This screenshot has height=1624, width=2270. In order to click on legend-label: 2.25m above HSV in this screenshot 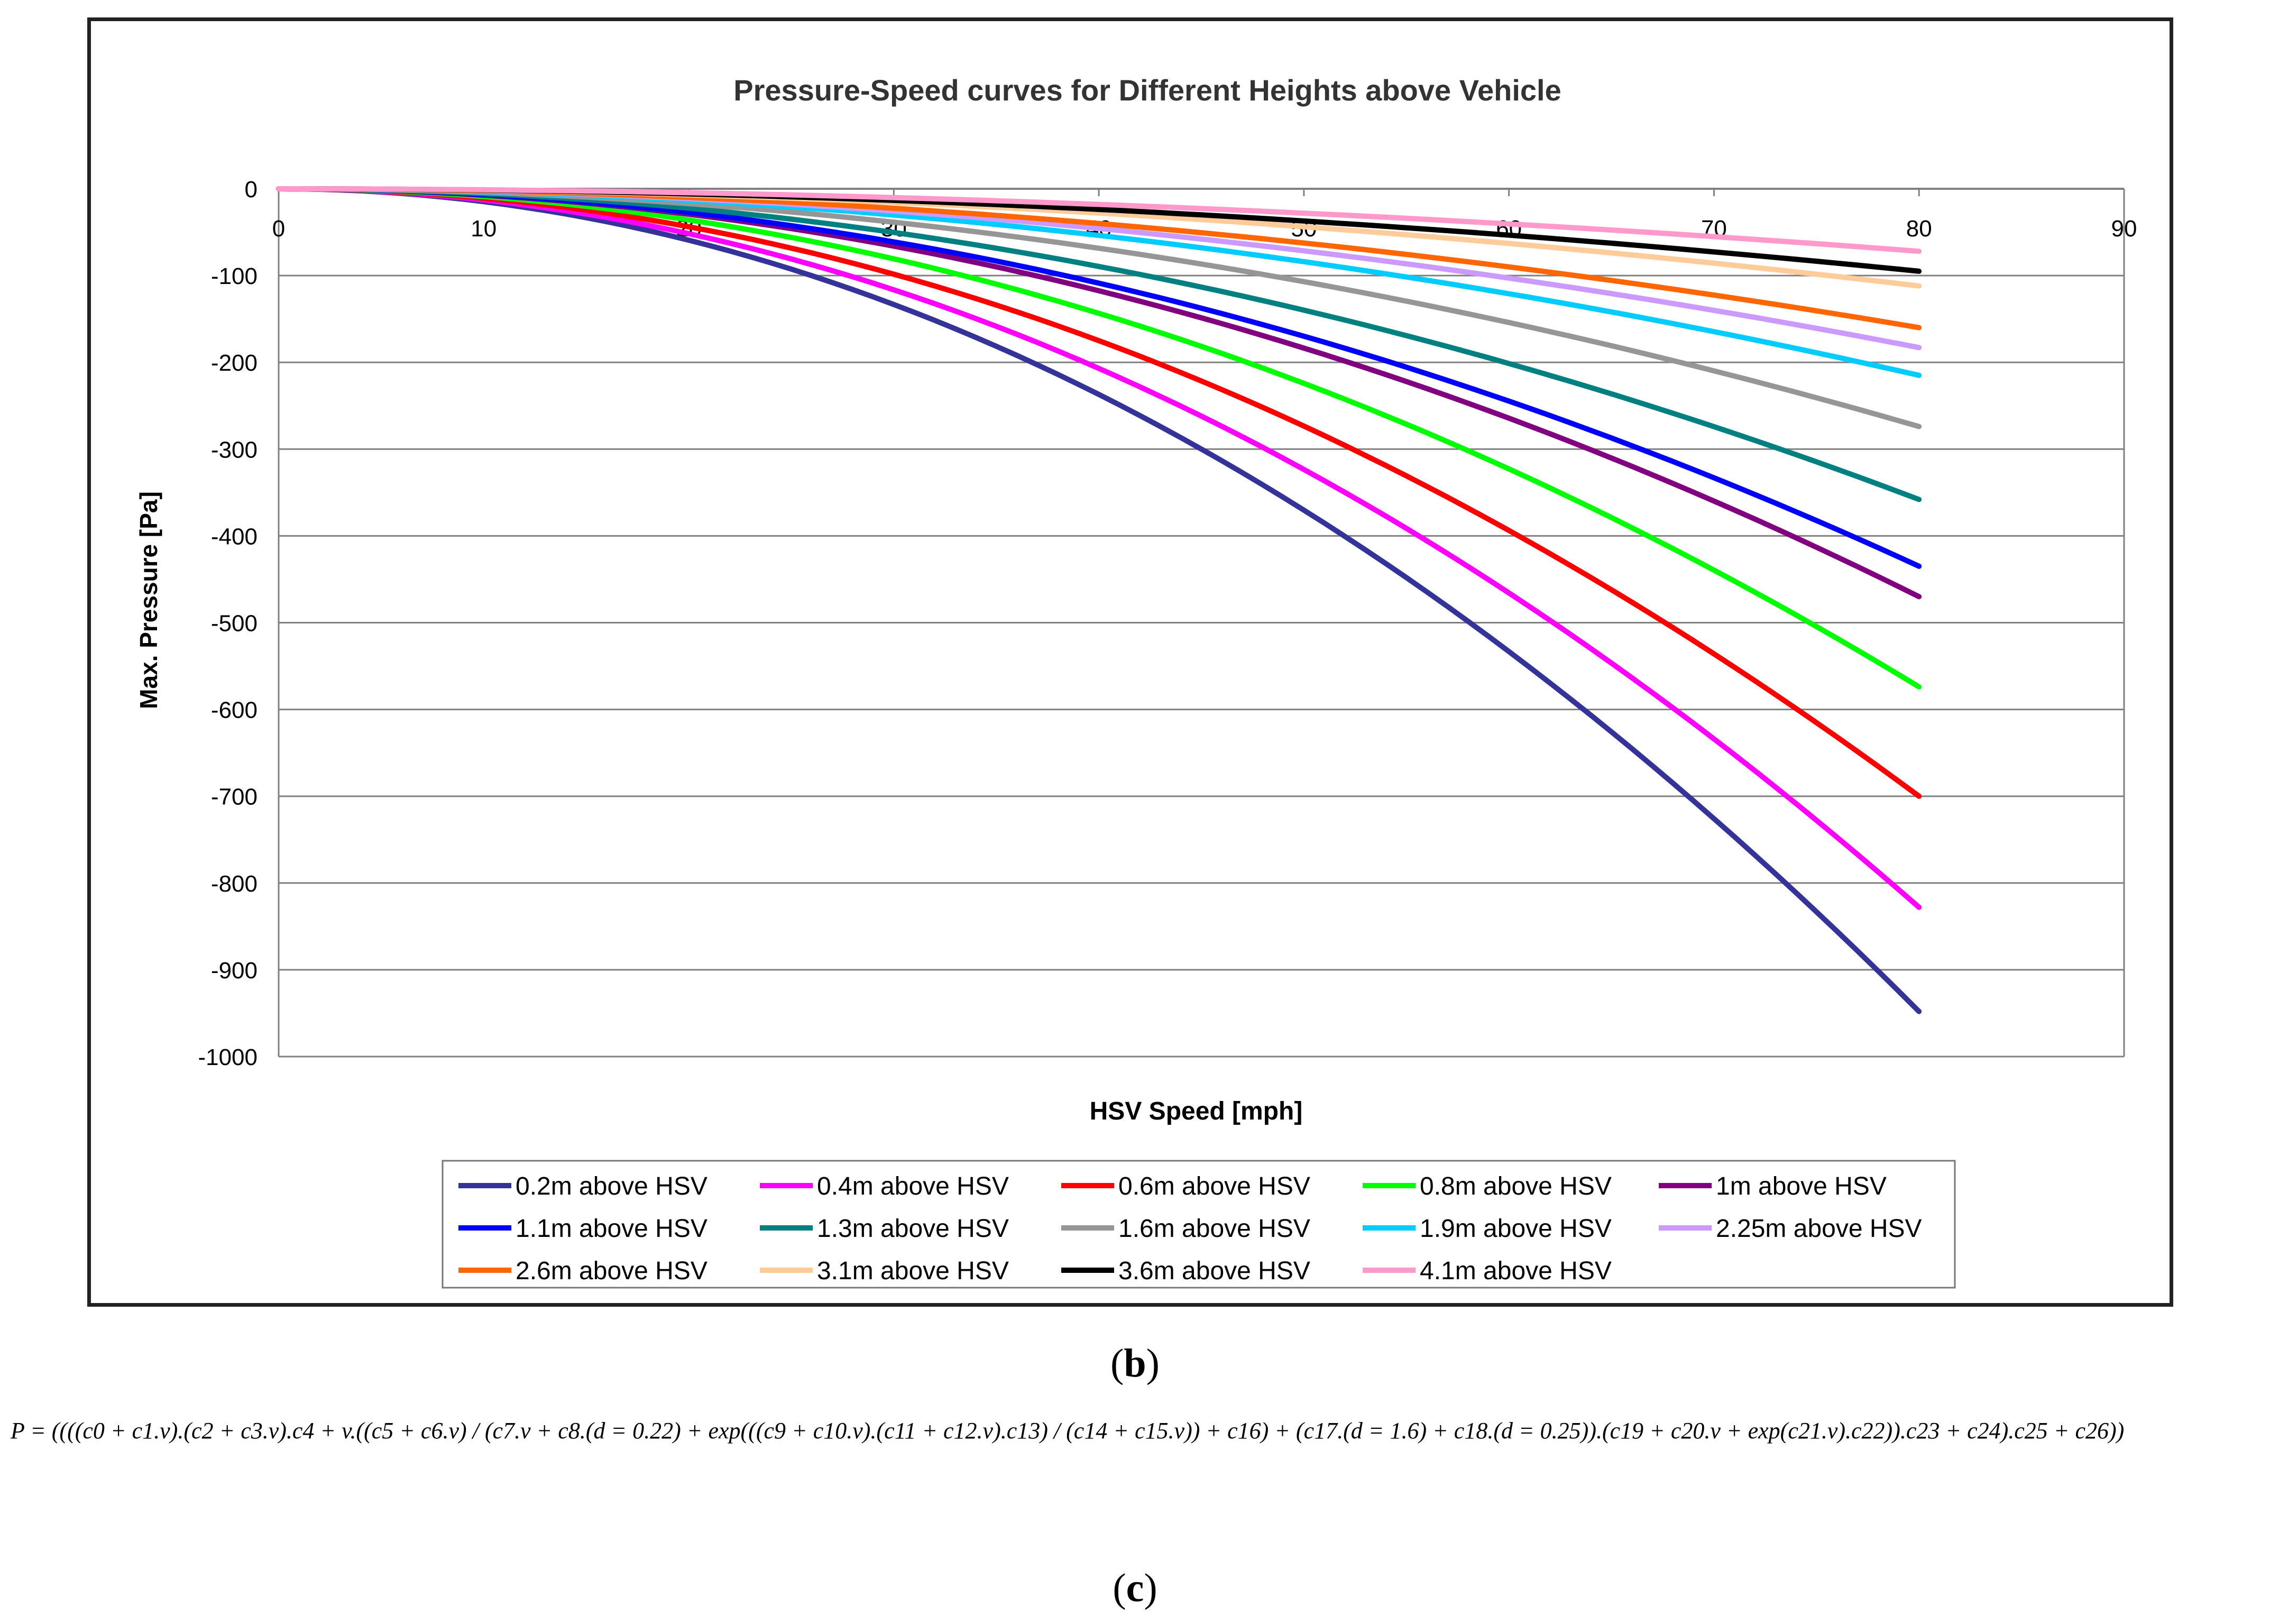, I will do `click(1819, 1229)`.